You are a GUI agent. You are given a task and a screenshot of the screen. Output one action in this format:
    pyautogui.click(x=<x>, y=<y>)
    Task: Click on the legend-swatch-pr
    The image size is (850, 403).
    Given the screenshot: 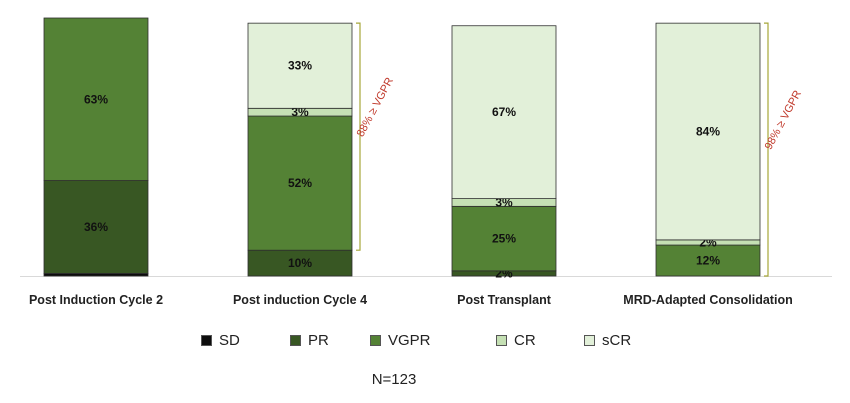 What is the action you would take?
    pyautogui.click(x=295, y=340)
    